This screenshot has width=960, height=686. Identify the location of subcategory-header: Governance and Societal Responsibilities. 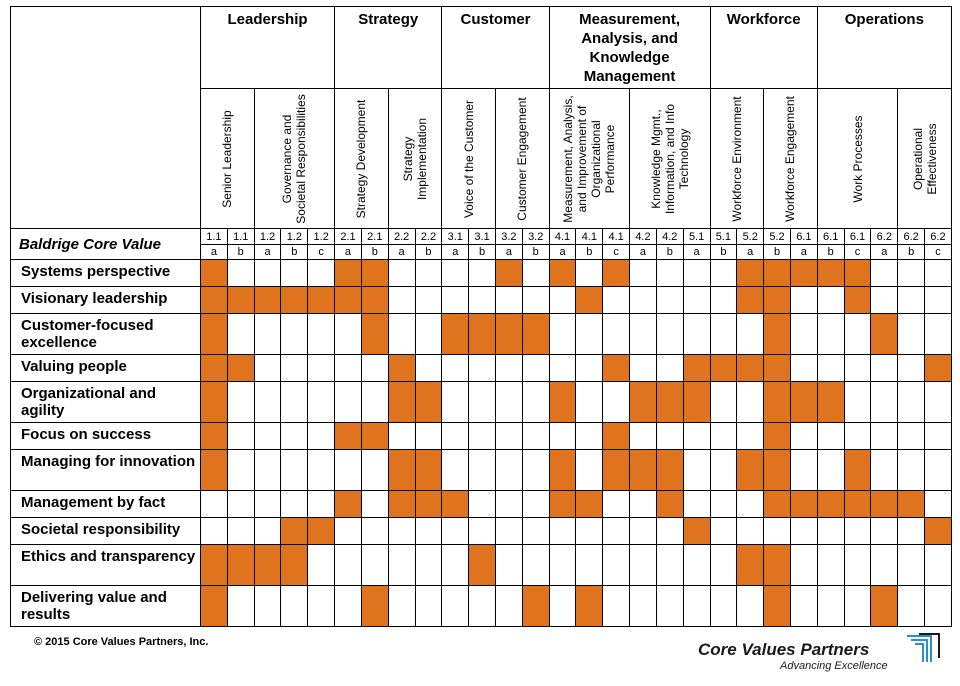
(294, 158).